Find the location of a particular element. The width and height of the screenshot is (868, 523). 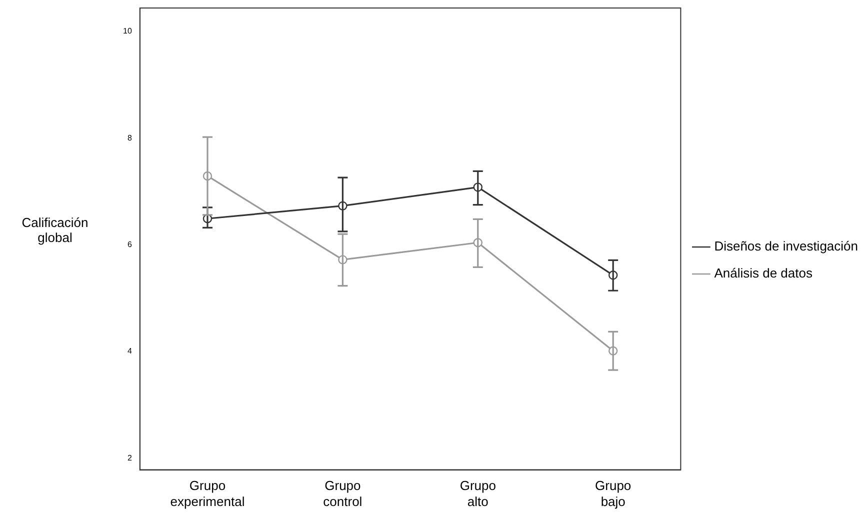

y-axis-title: Calificación global is located at coordinates (55, 230).